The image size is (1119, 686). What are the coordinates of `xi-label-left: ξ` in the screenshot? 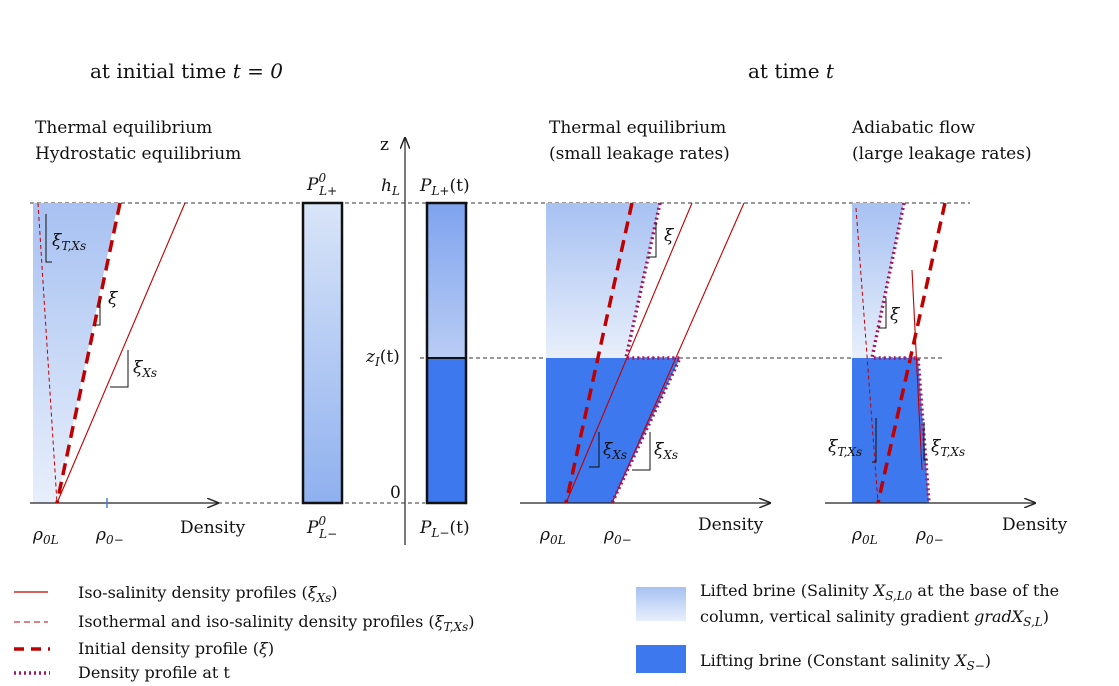 It's located at (113, 299).